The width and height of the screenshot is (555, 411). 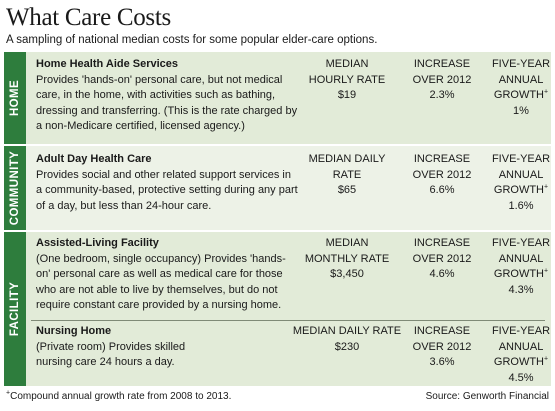 I want to click on growth-value: 1%, so click(x=521, y=110).